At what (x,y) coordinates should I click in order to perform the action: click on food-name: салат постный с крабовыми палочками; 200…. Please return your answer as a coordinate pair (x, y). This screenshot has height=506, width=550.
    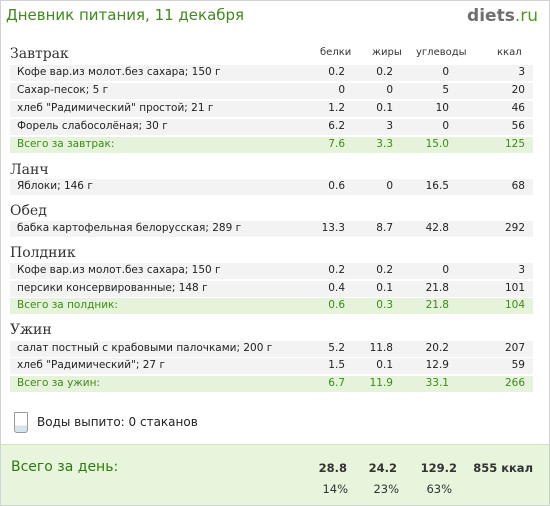
    Looking at the image, I should click on (145, 348).